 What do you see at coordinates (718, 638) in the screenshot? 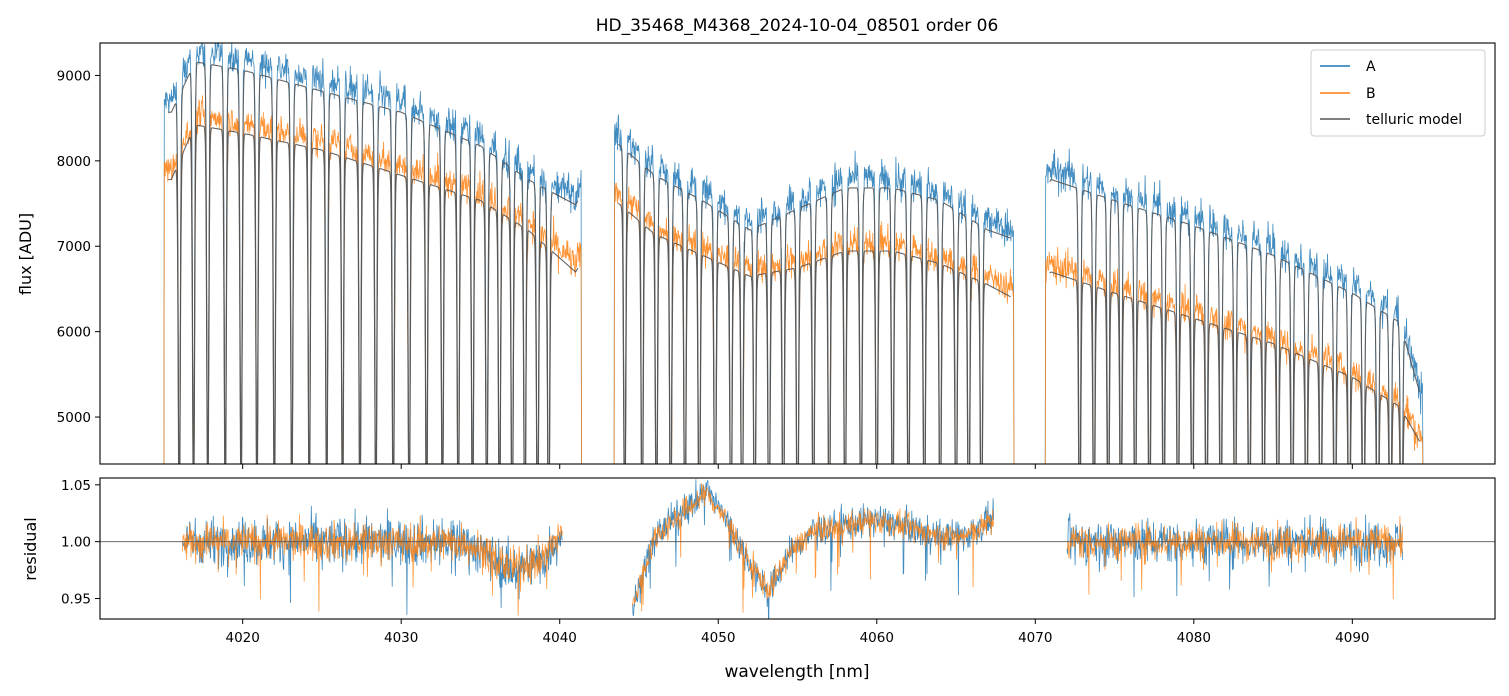
I see `bottom-x-tick-label: 4050` at bounding box center [718, 638].